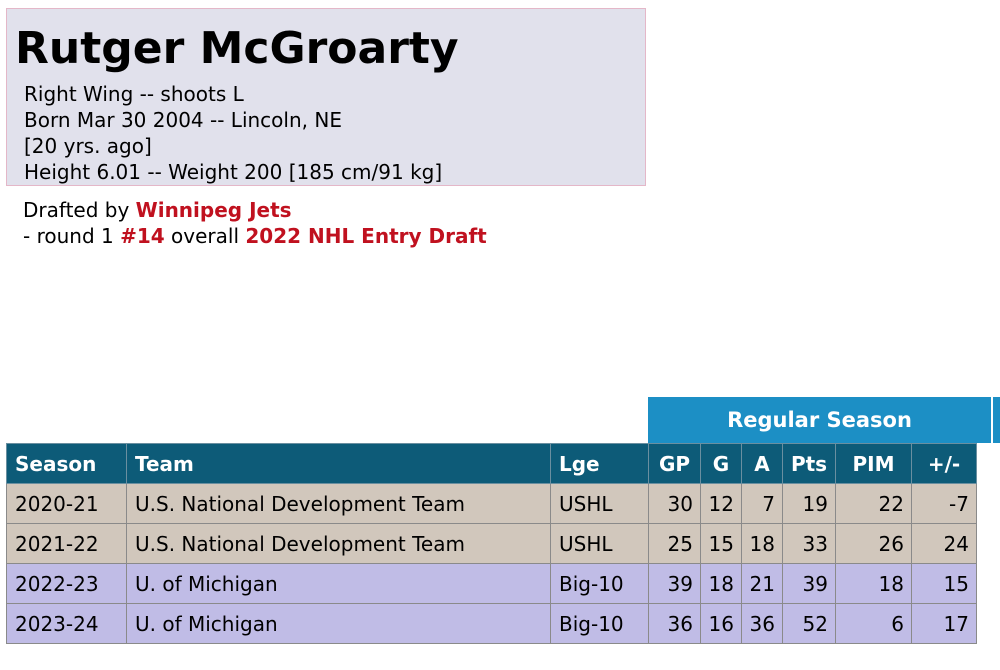 Image resolution: width=1000 pixels, height=670 pixels. I want to click on draft-overall: overall, so click(205, 236).